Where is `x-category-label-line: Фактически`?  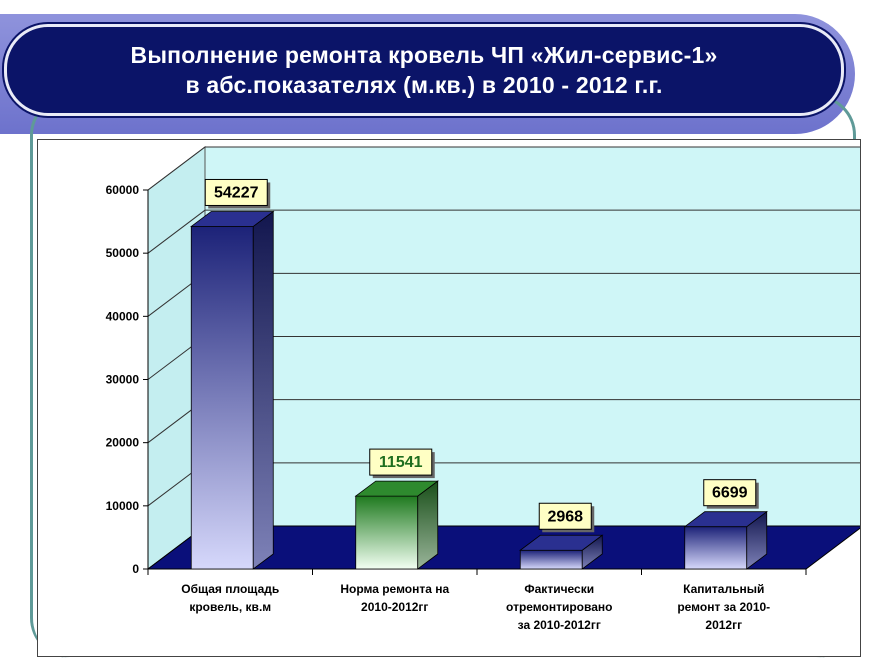
x-category-label-line: Фактически is located at coordinates (559, 589).